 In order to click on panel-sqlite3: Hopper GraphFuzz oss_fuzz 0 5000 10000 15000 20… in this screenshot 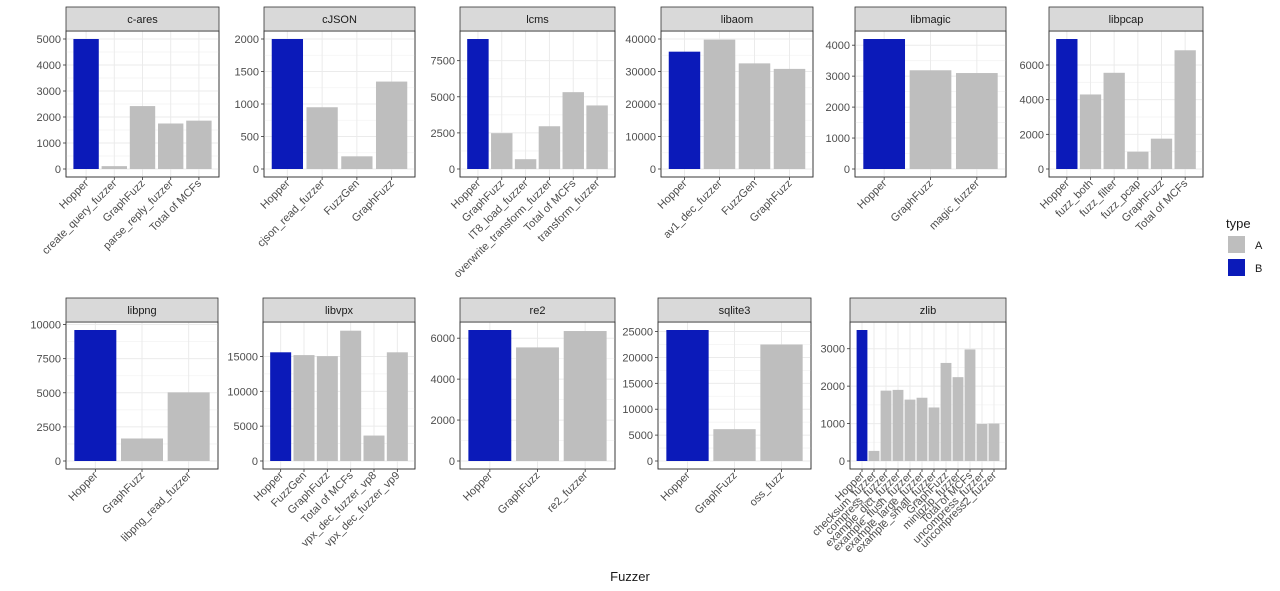, I will do `click(717, 407)`.